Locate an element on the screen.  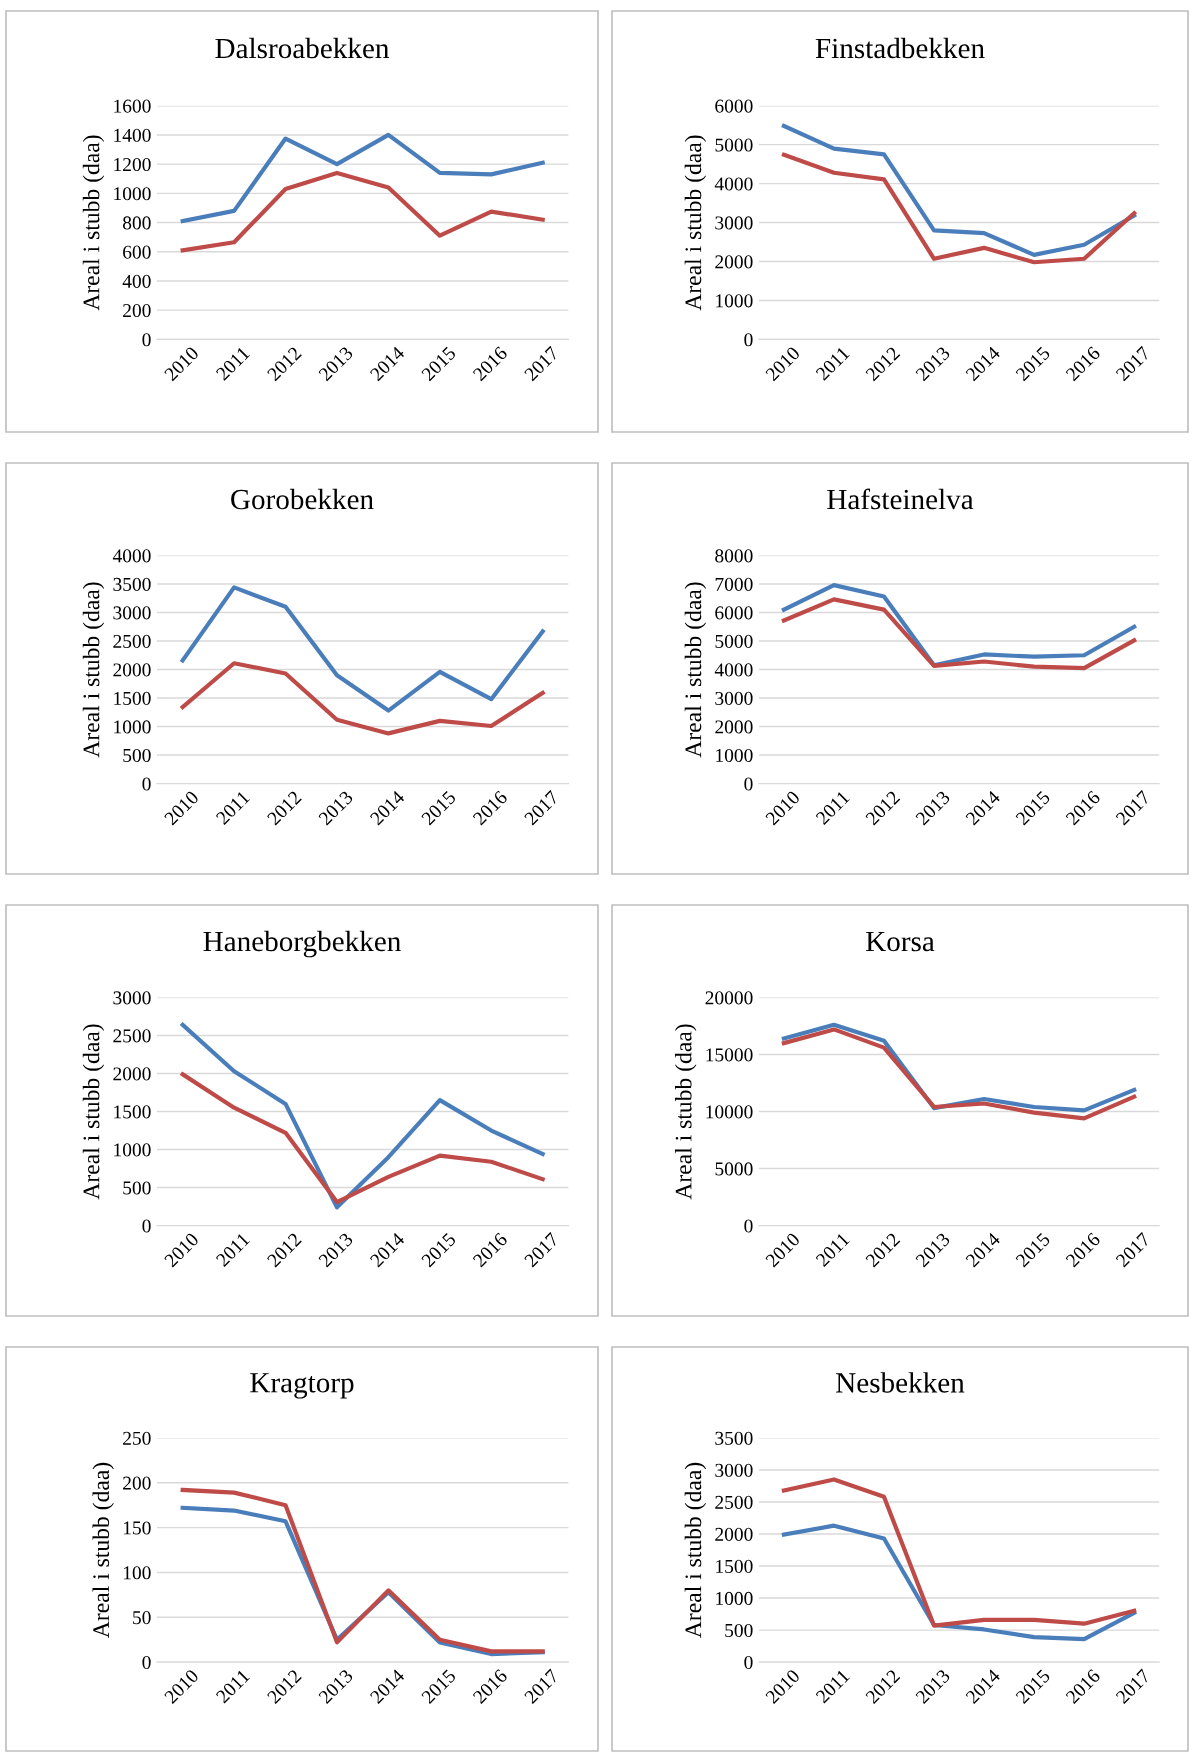
y-tick-label: 8000 is located at coordinates (734, 556).